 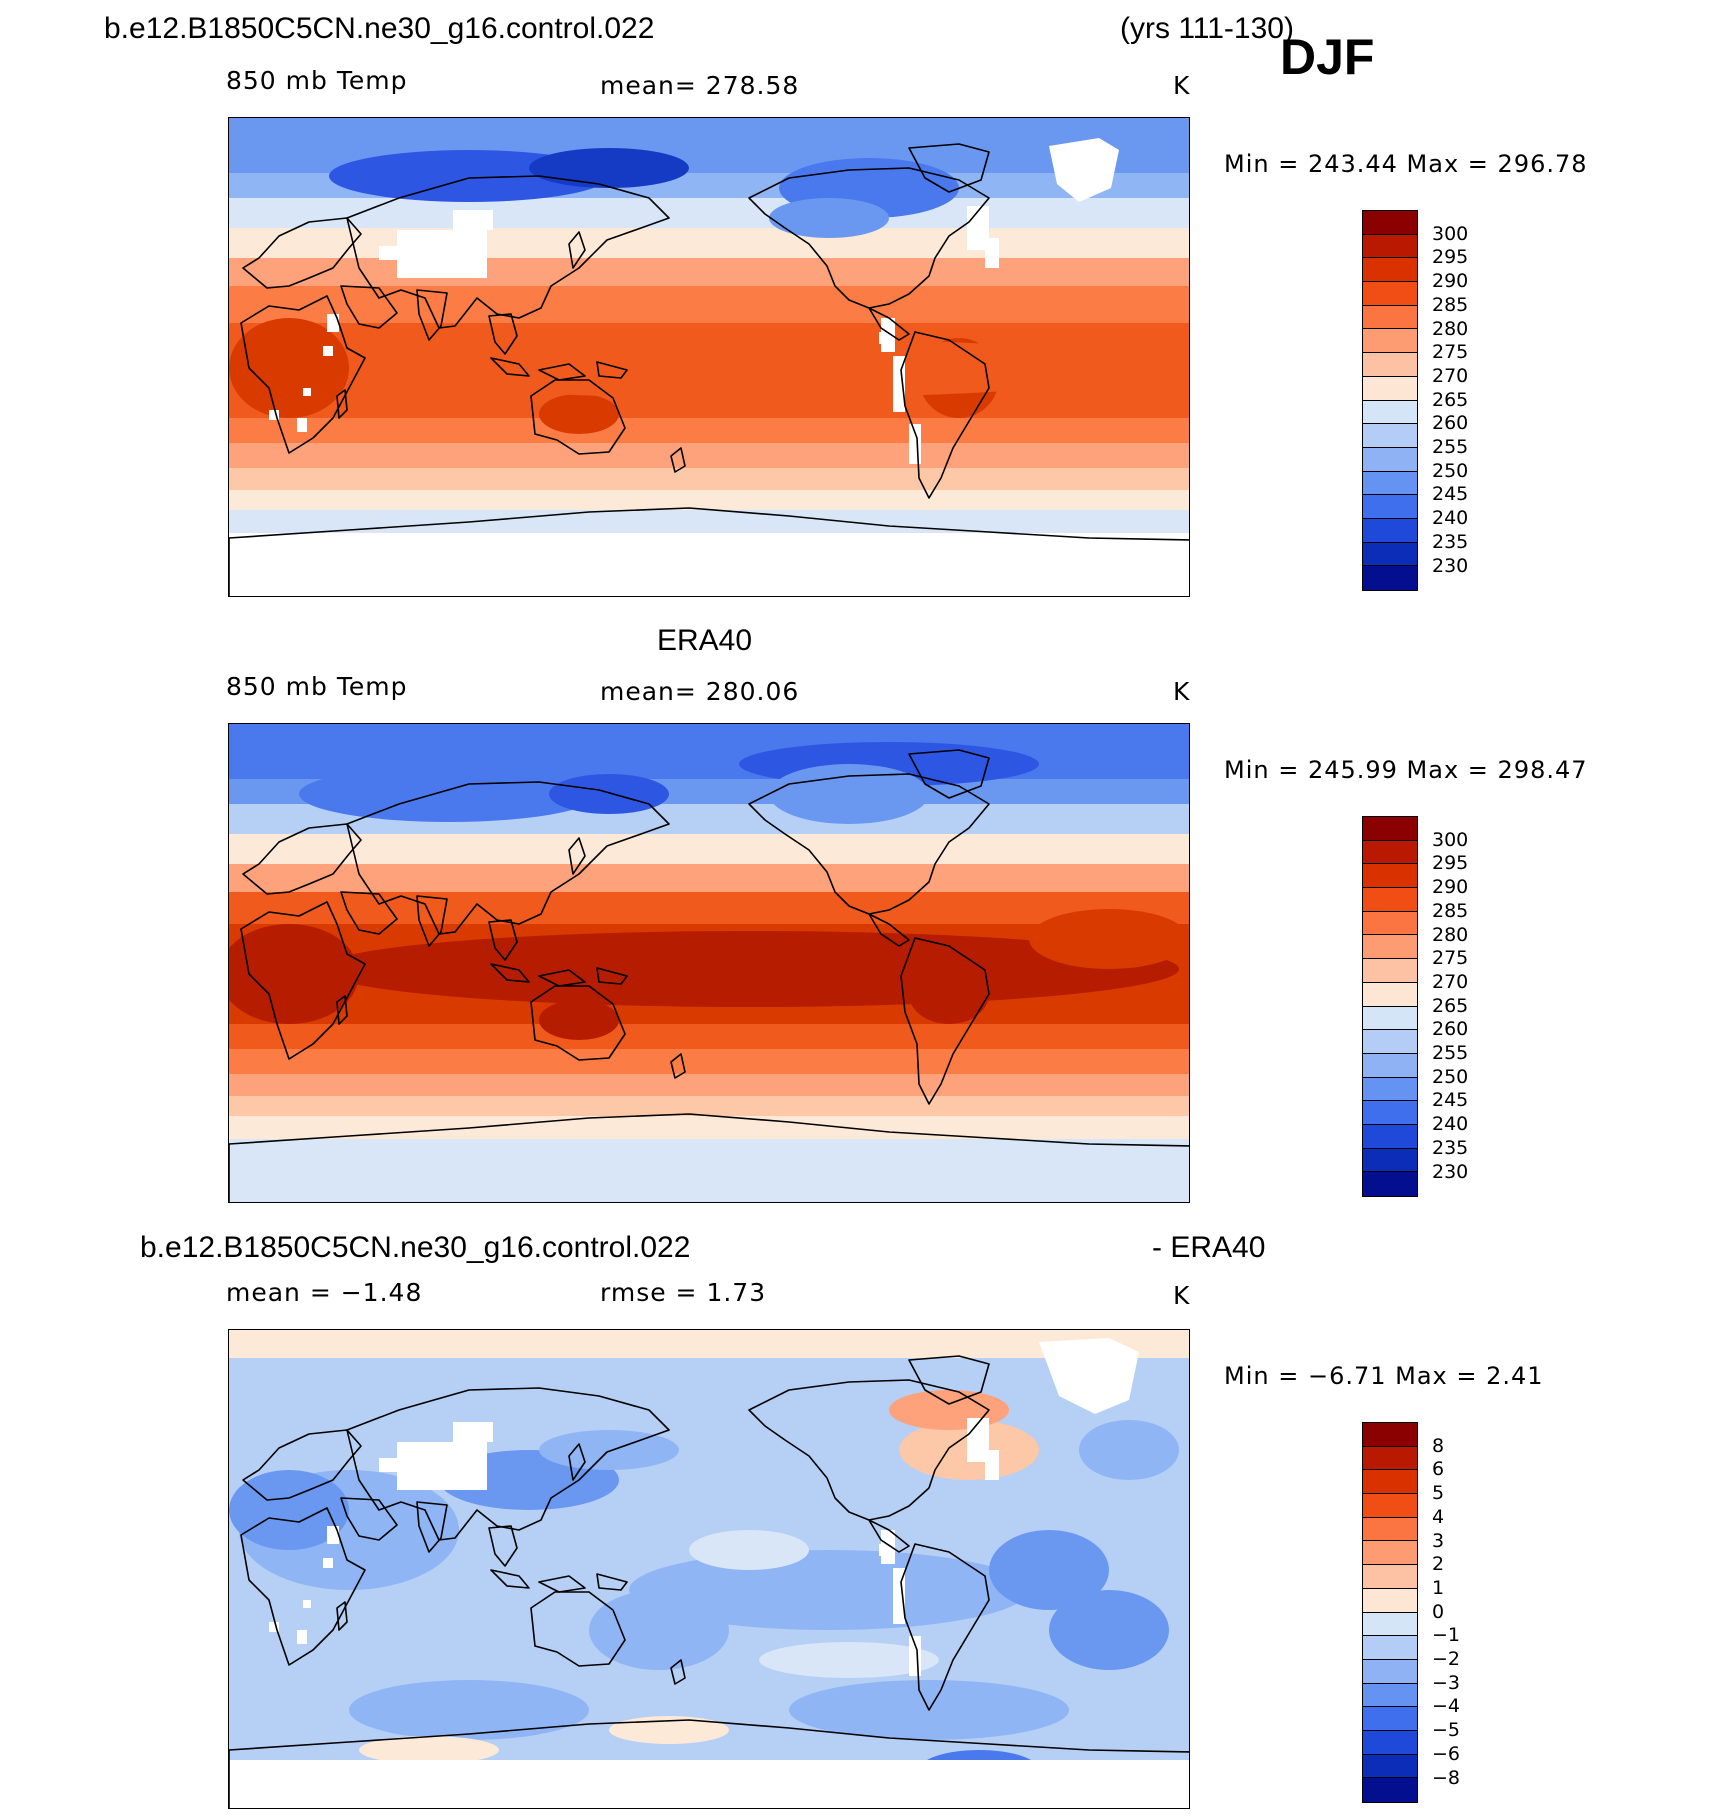 I want to click on colorbar-tick-label: 240, so click(x=1450, y=518).